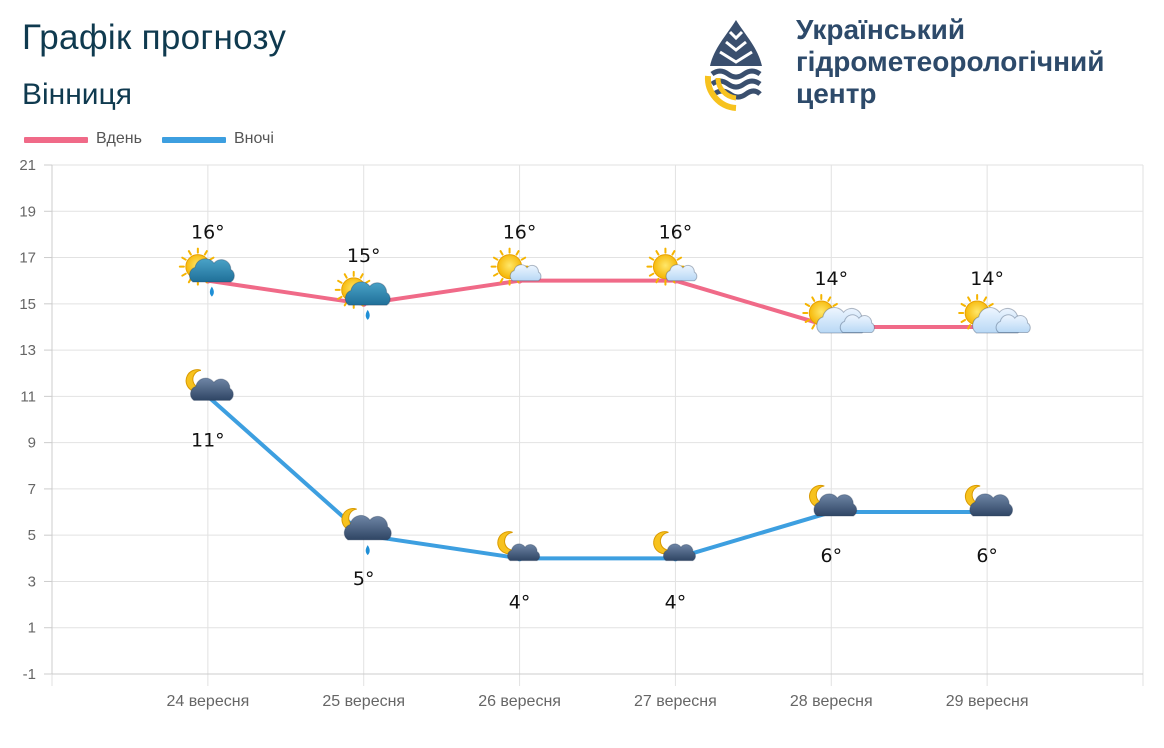 The image size is (1164, 748). What do you see at coordinates (29, 674) in the screenshot?
I see `y-tick-label: -1` at bounding box center [29, 674].